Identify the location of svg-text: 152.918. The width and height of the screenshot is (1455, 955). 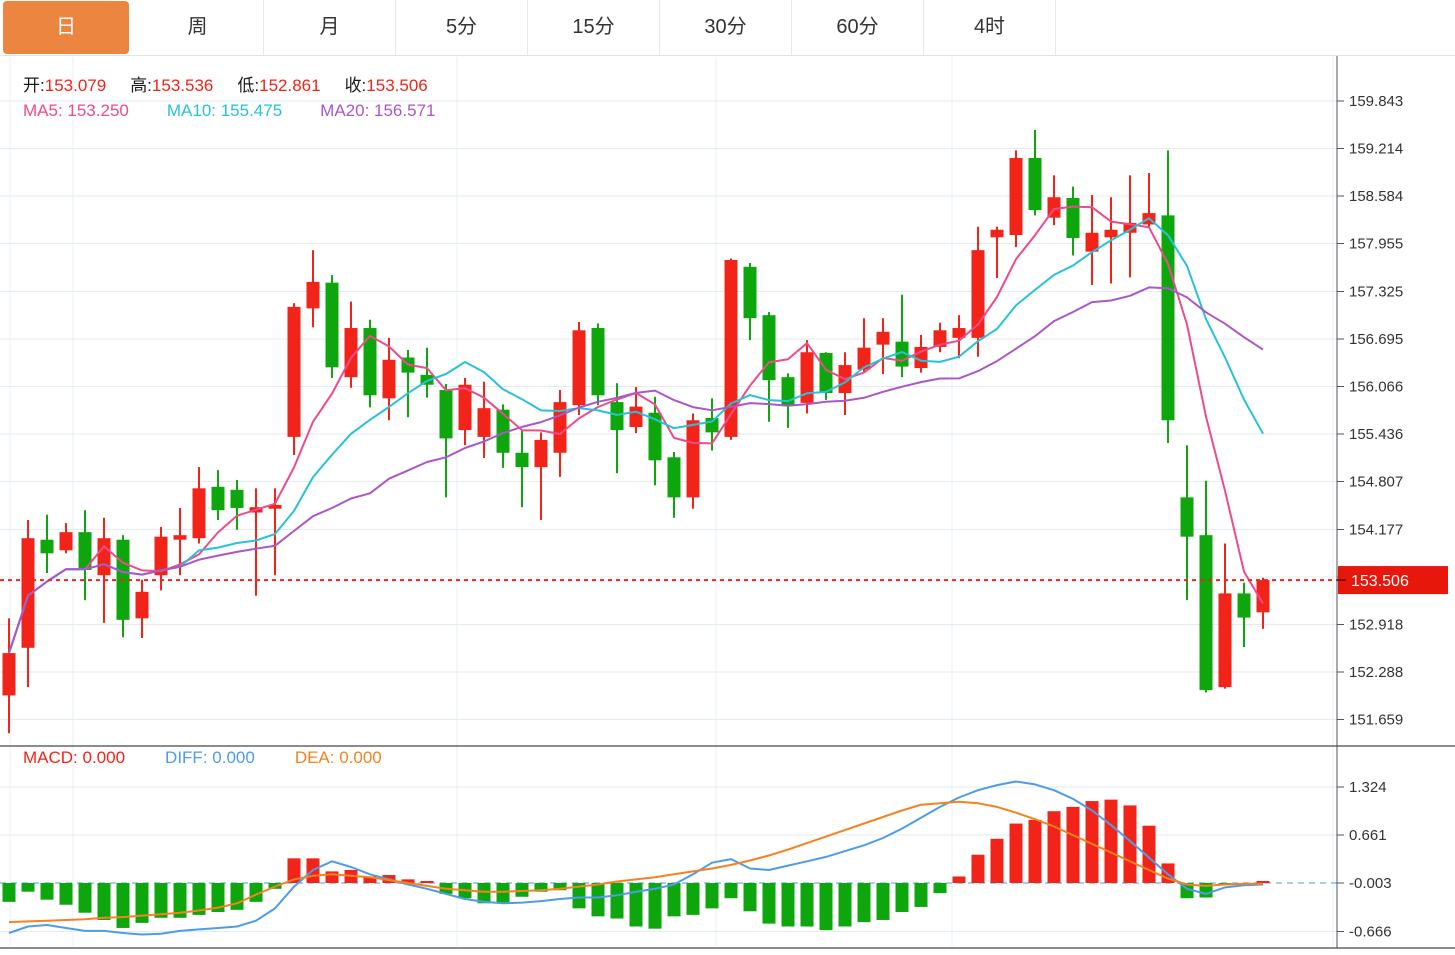
(1376, 625).